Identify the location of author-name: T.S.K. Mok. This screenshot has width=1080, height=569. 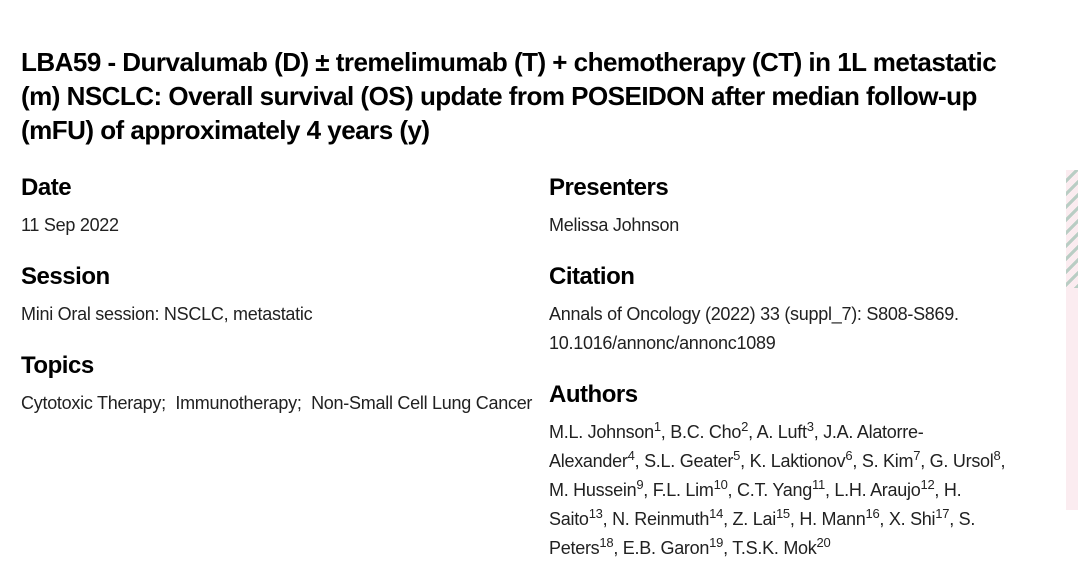
(774, 548).